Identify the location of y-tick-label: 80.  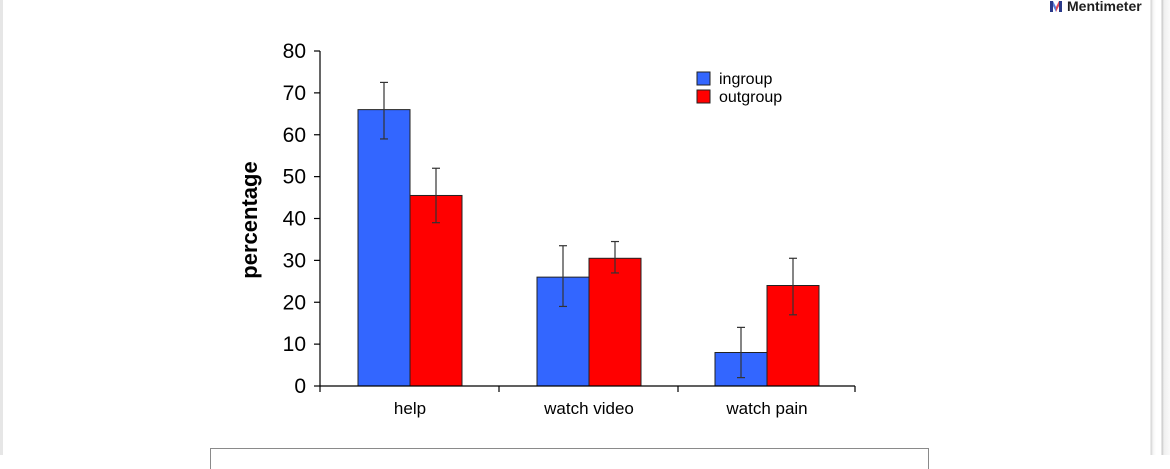
(294, 51).